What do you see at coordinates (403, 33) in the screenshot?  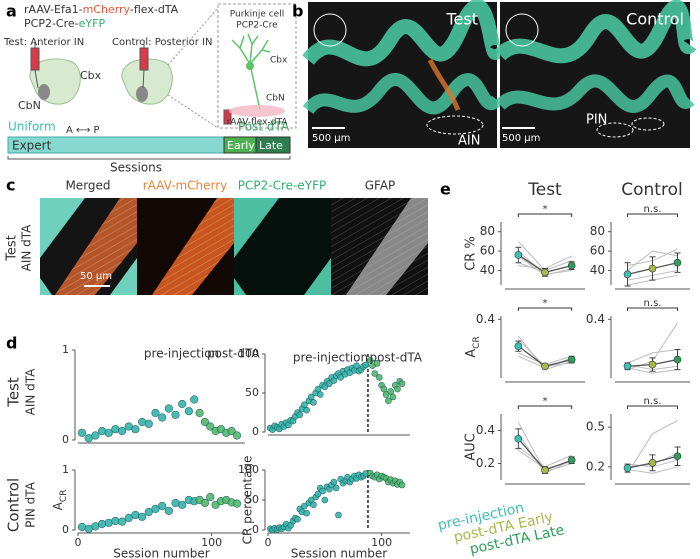 I see `folia` at bounding box center [403, 33].